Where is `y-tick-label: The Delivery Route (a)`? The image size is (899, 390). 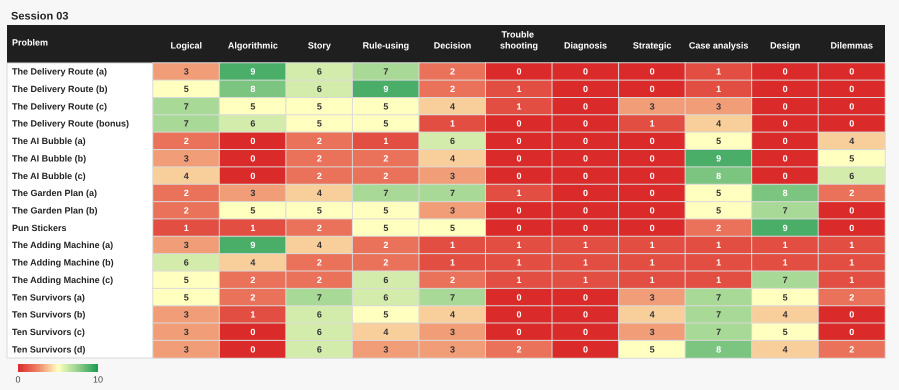 y-tick-label: The Delivery Route (a) is located at coordinates (60, 71).